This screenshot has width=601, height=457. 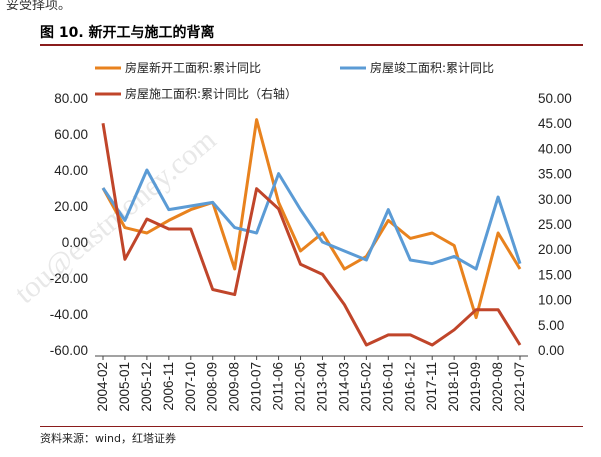 I want to click on x-tick-label: 2009-08, so click(x=234, y=387).